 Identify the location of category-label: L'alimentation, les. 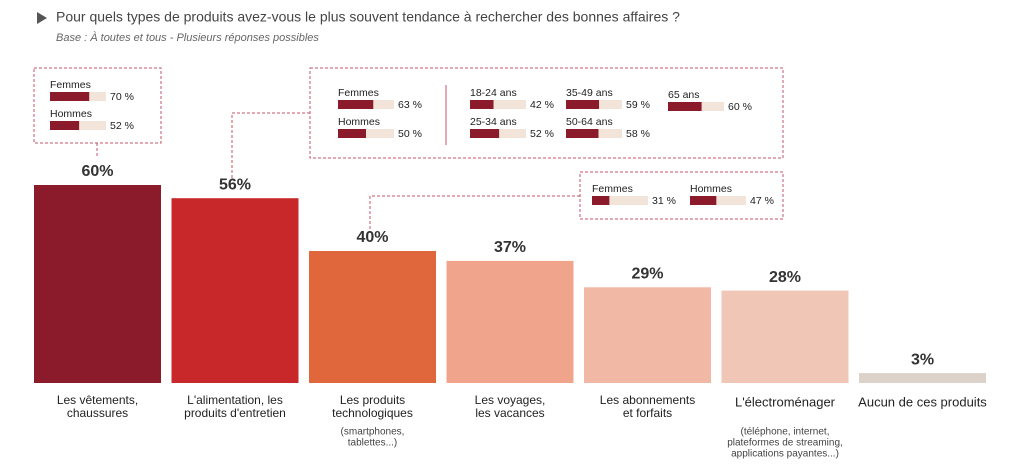
(235, 400).